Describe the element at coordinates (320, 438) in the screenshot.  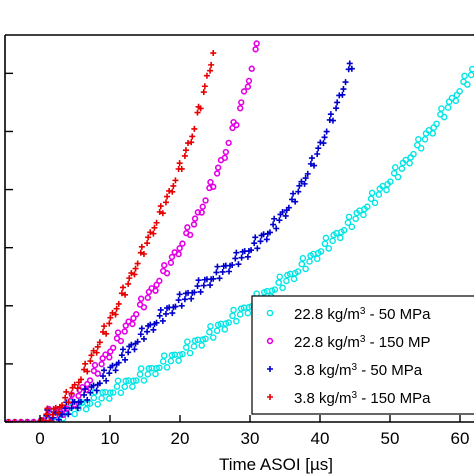
I see `x-tick-label: 40` at that location.